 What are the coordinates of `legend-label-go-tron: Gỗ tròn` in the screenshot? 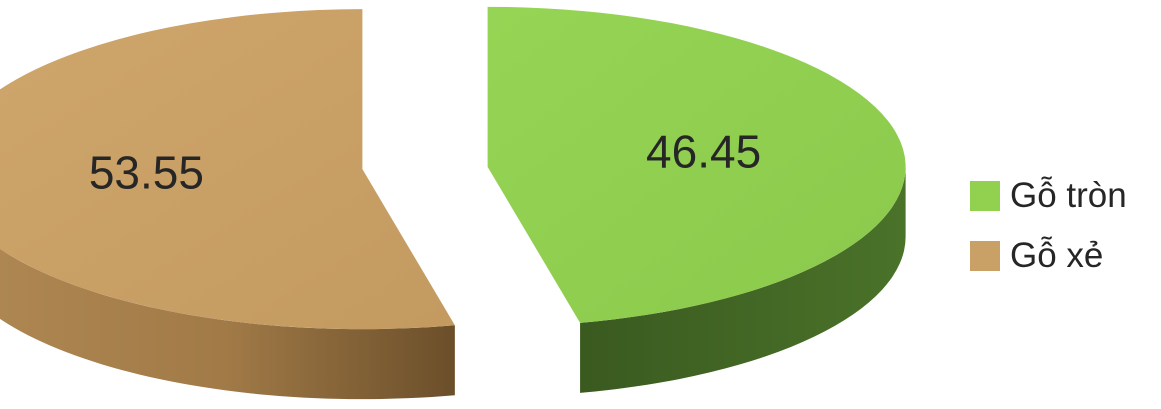 It's located at (1068, 195).